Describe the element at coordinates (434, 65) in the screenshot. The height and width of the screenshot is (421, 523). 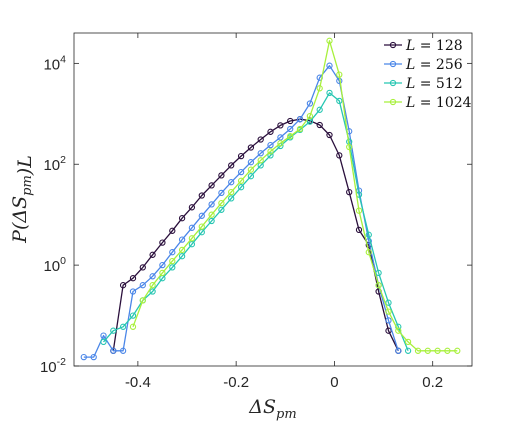
I see `legend-label: L = 256` at that location.